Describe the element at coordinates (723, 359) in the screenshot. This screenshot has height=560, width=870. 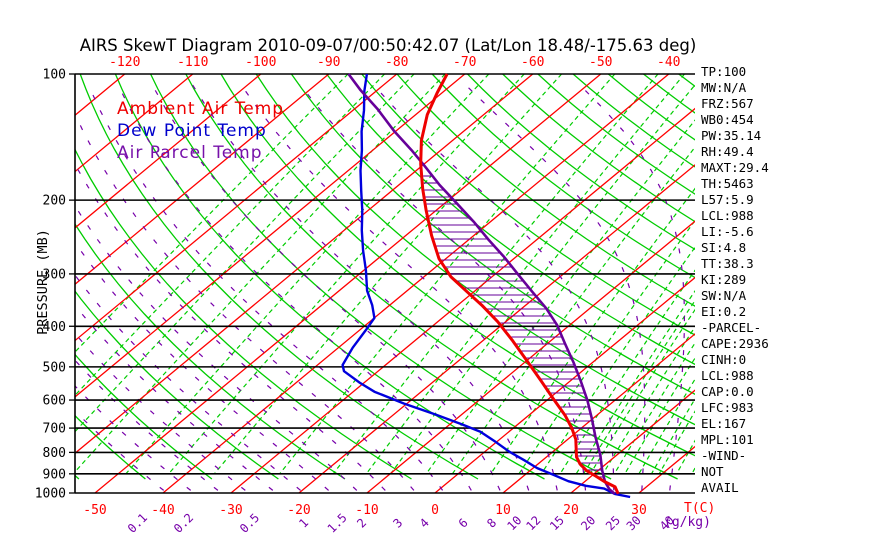
I see `panel-metric: CINH:0` at that location.